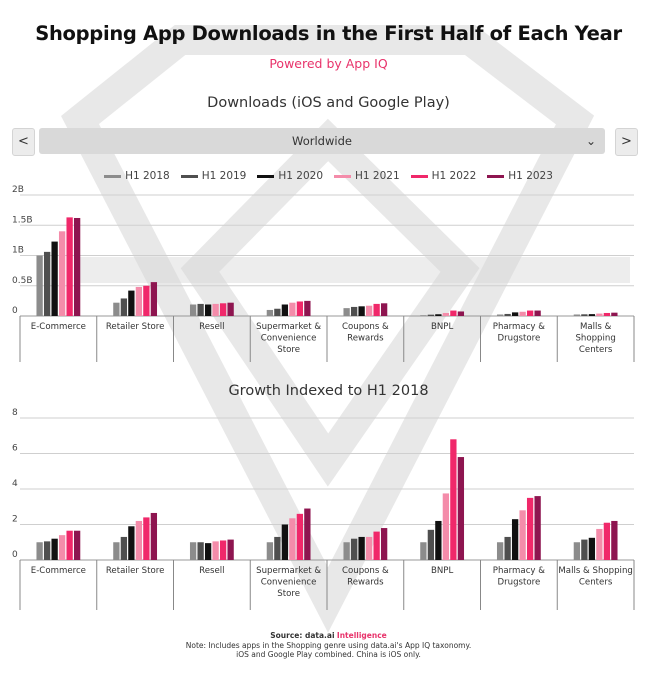 This screenshot has height=677, width=657. Describe the element at coordinates (213, 176) in the screenshot. I see `legend-item: H1 2019` at that location.